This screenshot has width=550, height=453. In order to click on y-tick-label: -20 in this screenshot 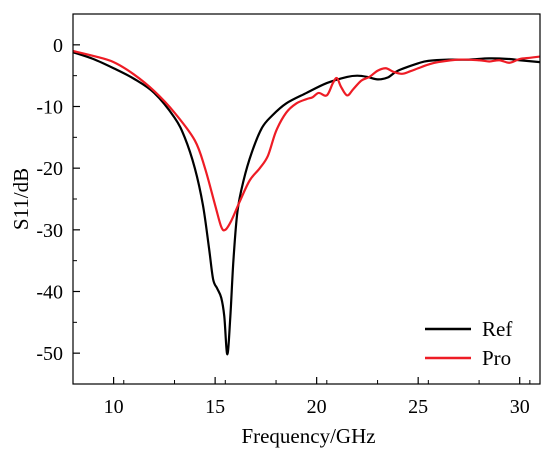, I will do `click(49, 169)`.